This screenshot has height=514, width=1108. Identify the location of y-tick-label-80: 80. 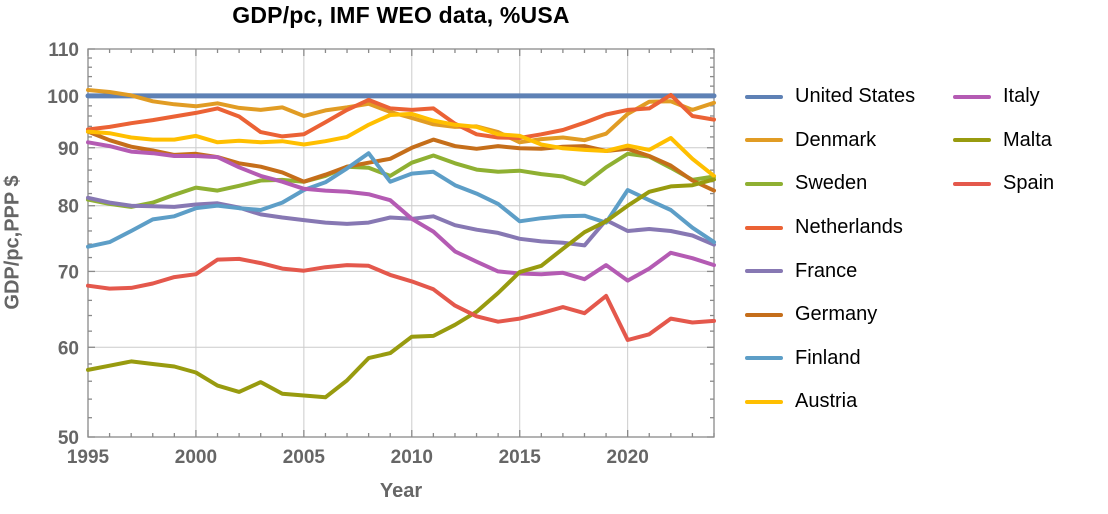
(68, 207).